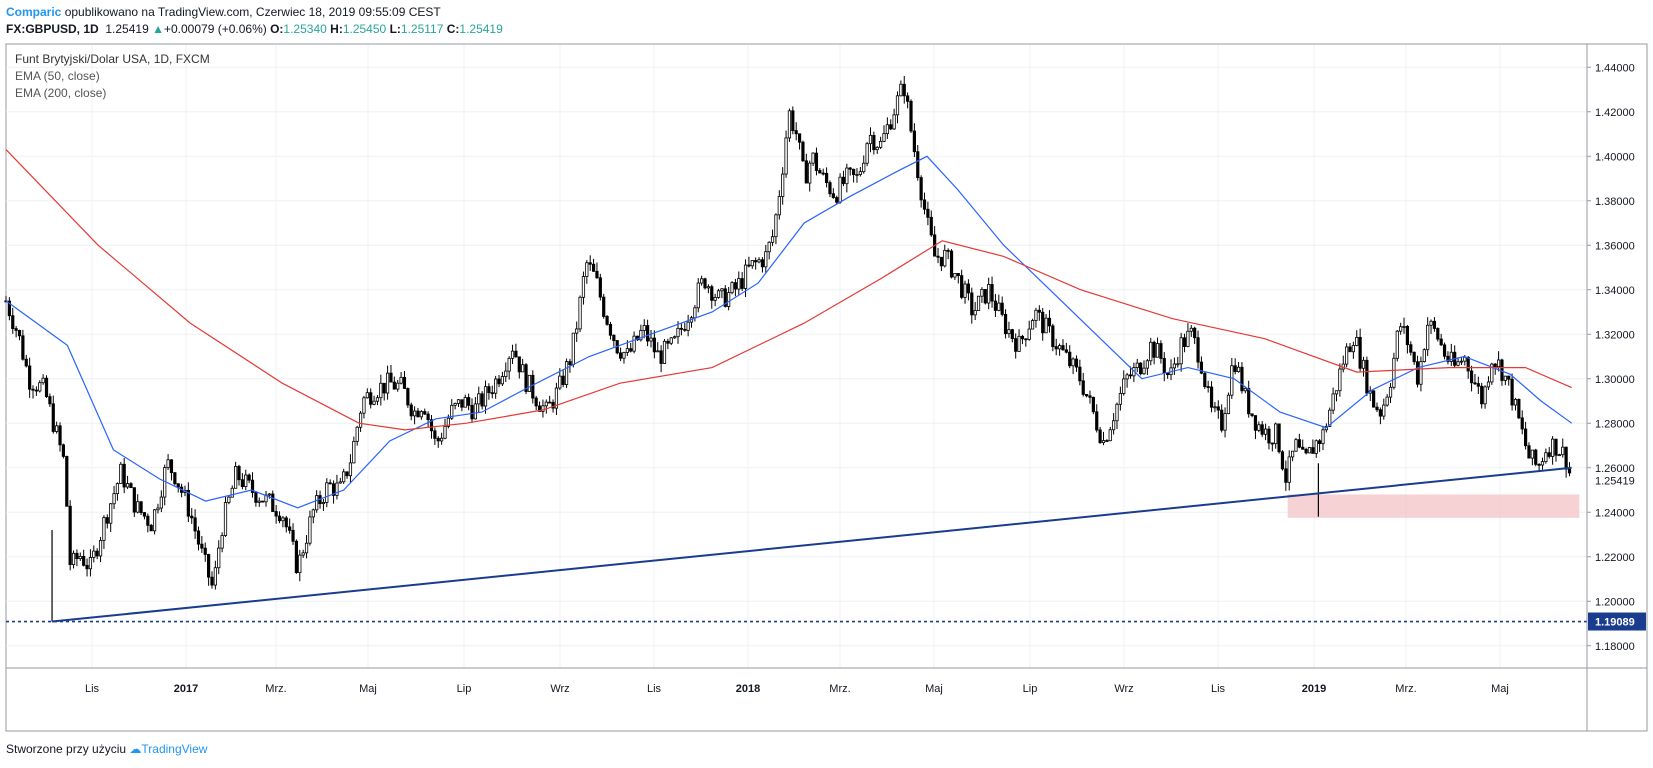  I want to click on brand-link: Comparic, so click(34, 12).